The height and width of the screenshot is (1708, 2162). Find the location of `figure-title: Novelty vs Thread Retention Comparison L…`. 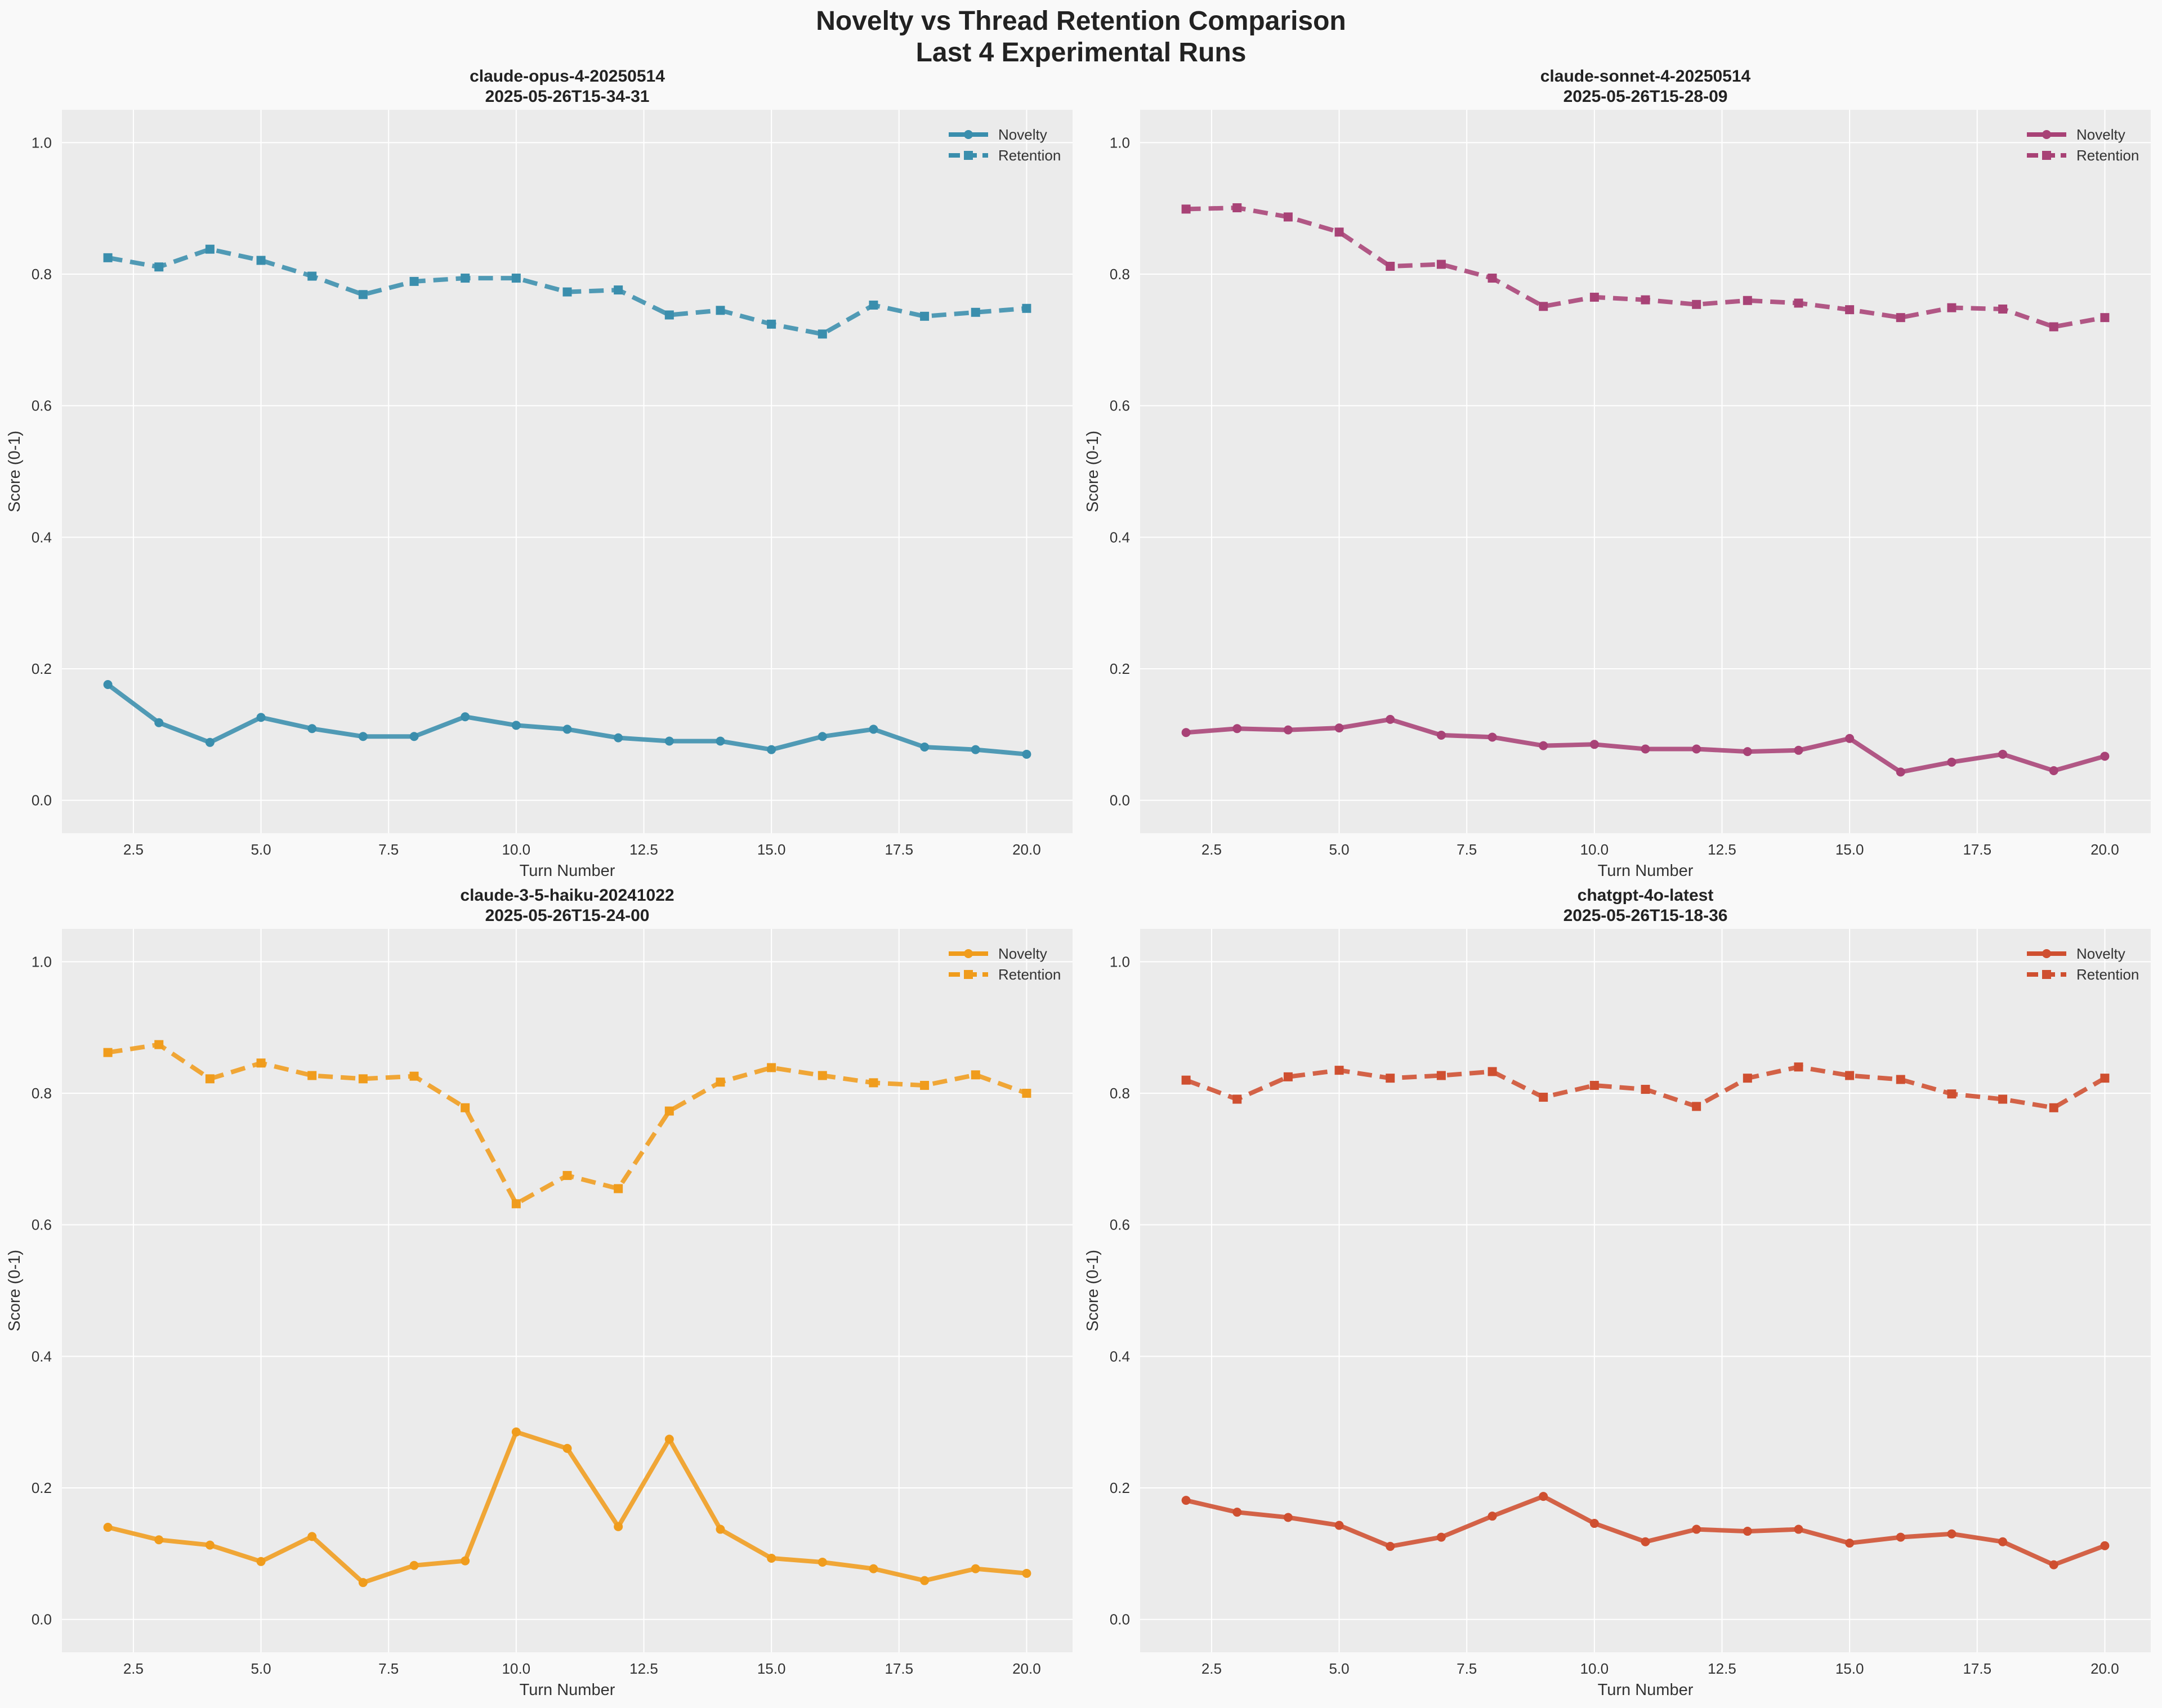

figure-title: Novelty vs Thread Retention Comparison L… is located at coordinates (1081, 38).